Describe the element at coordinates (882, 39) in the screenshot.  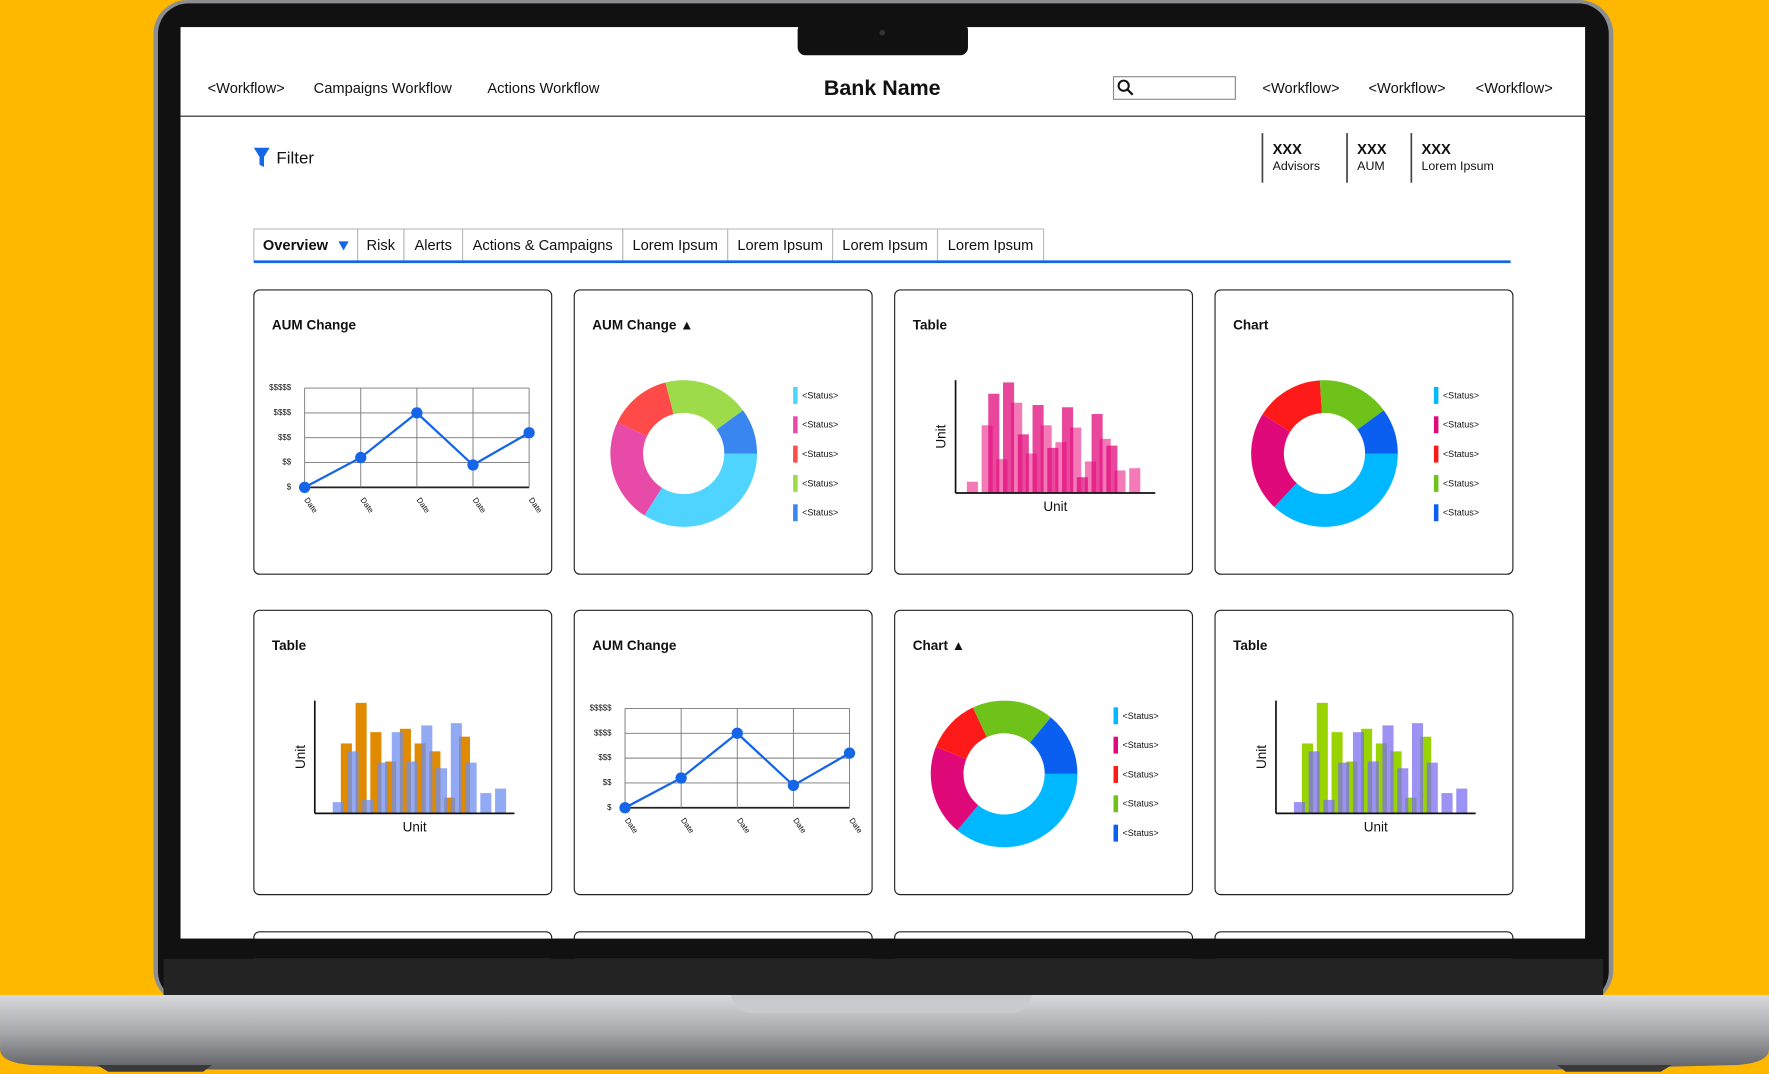
I see `notch` at that location.